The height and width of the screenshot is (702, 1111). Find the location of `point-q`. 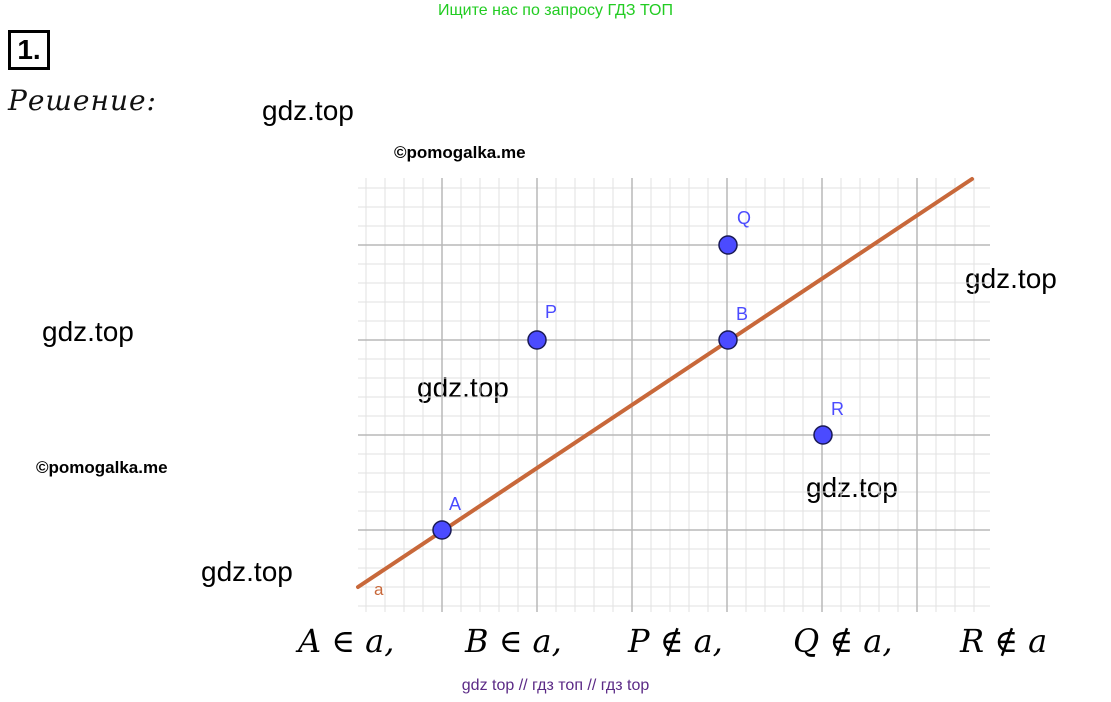

point-q is located at coordinates (728, 245).